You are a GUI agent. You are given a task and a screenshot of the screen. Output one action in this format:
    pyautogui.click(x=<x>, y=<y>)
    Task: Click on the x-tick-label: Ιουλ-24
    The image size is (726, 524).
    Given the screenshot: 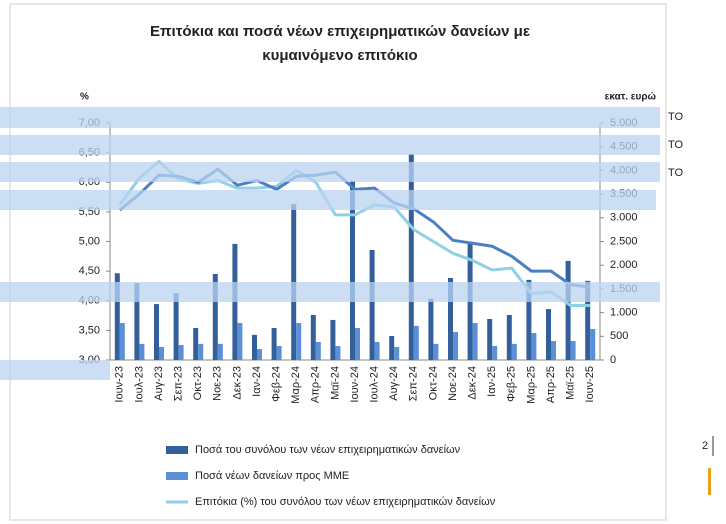 What is the action you would take?
    pyautogui.click(x=375, y=384)
    